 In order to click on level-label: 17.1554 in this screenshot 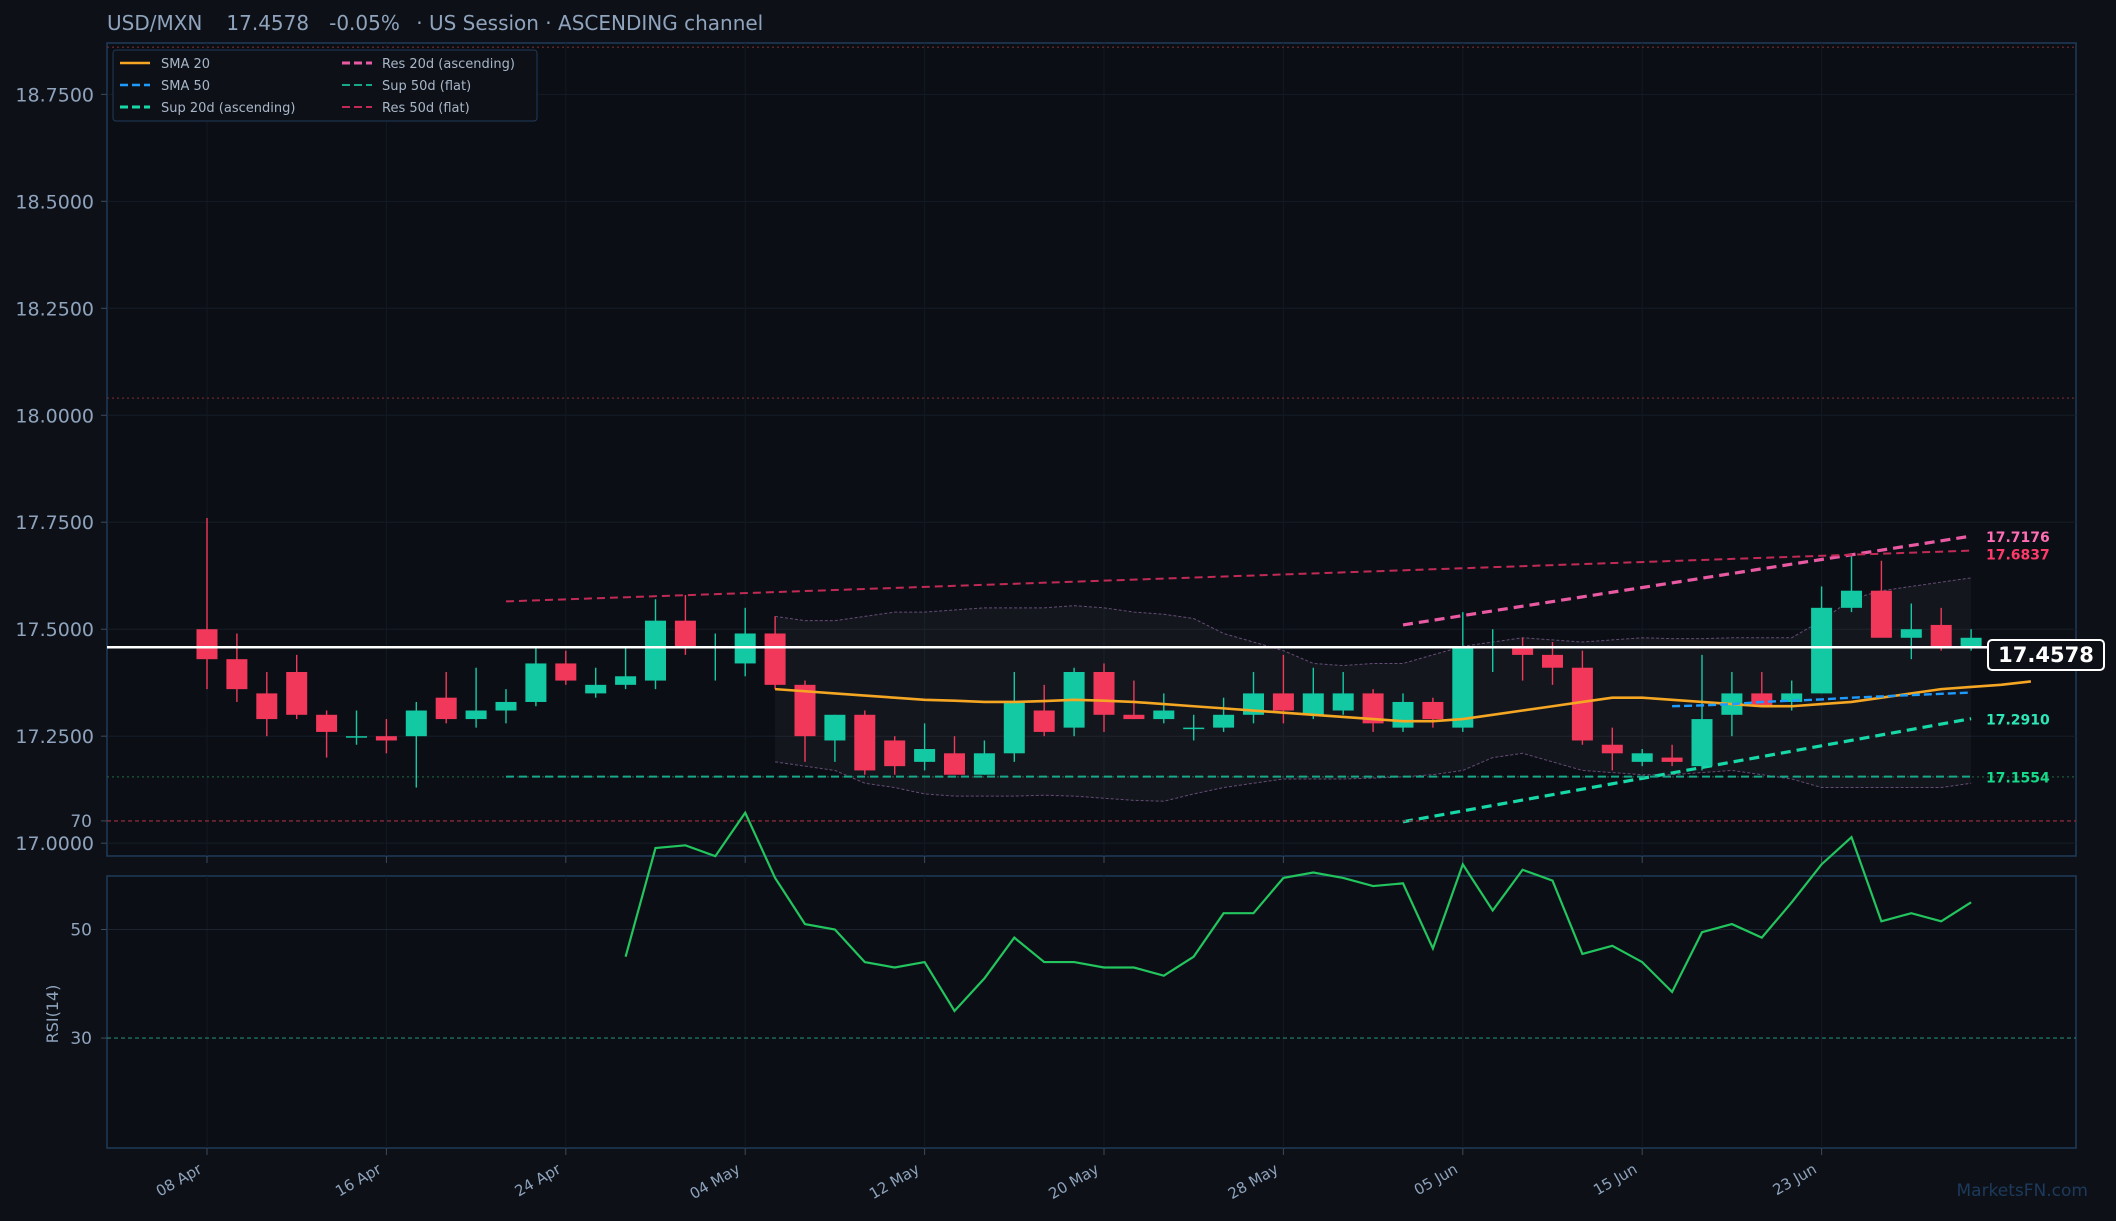, I will do `click(2018, 779)`.